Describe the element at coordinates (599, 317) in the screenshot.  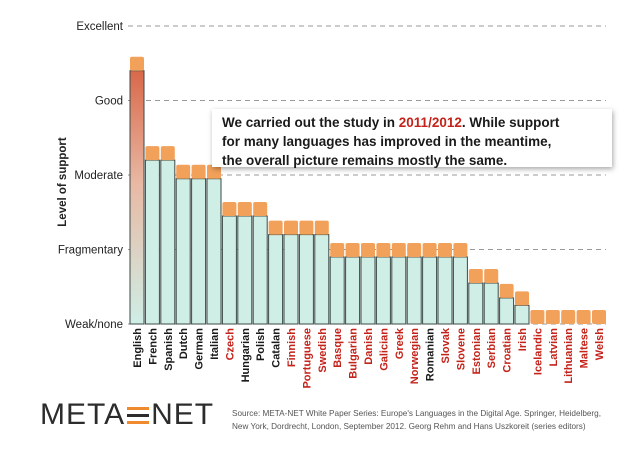
I see `bar-cap-welsh` at that location.